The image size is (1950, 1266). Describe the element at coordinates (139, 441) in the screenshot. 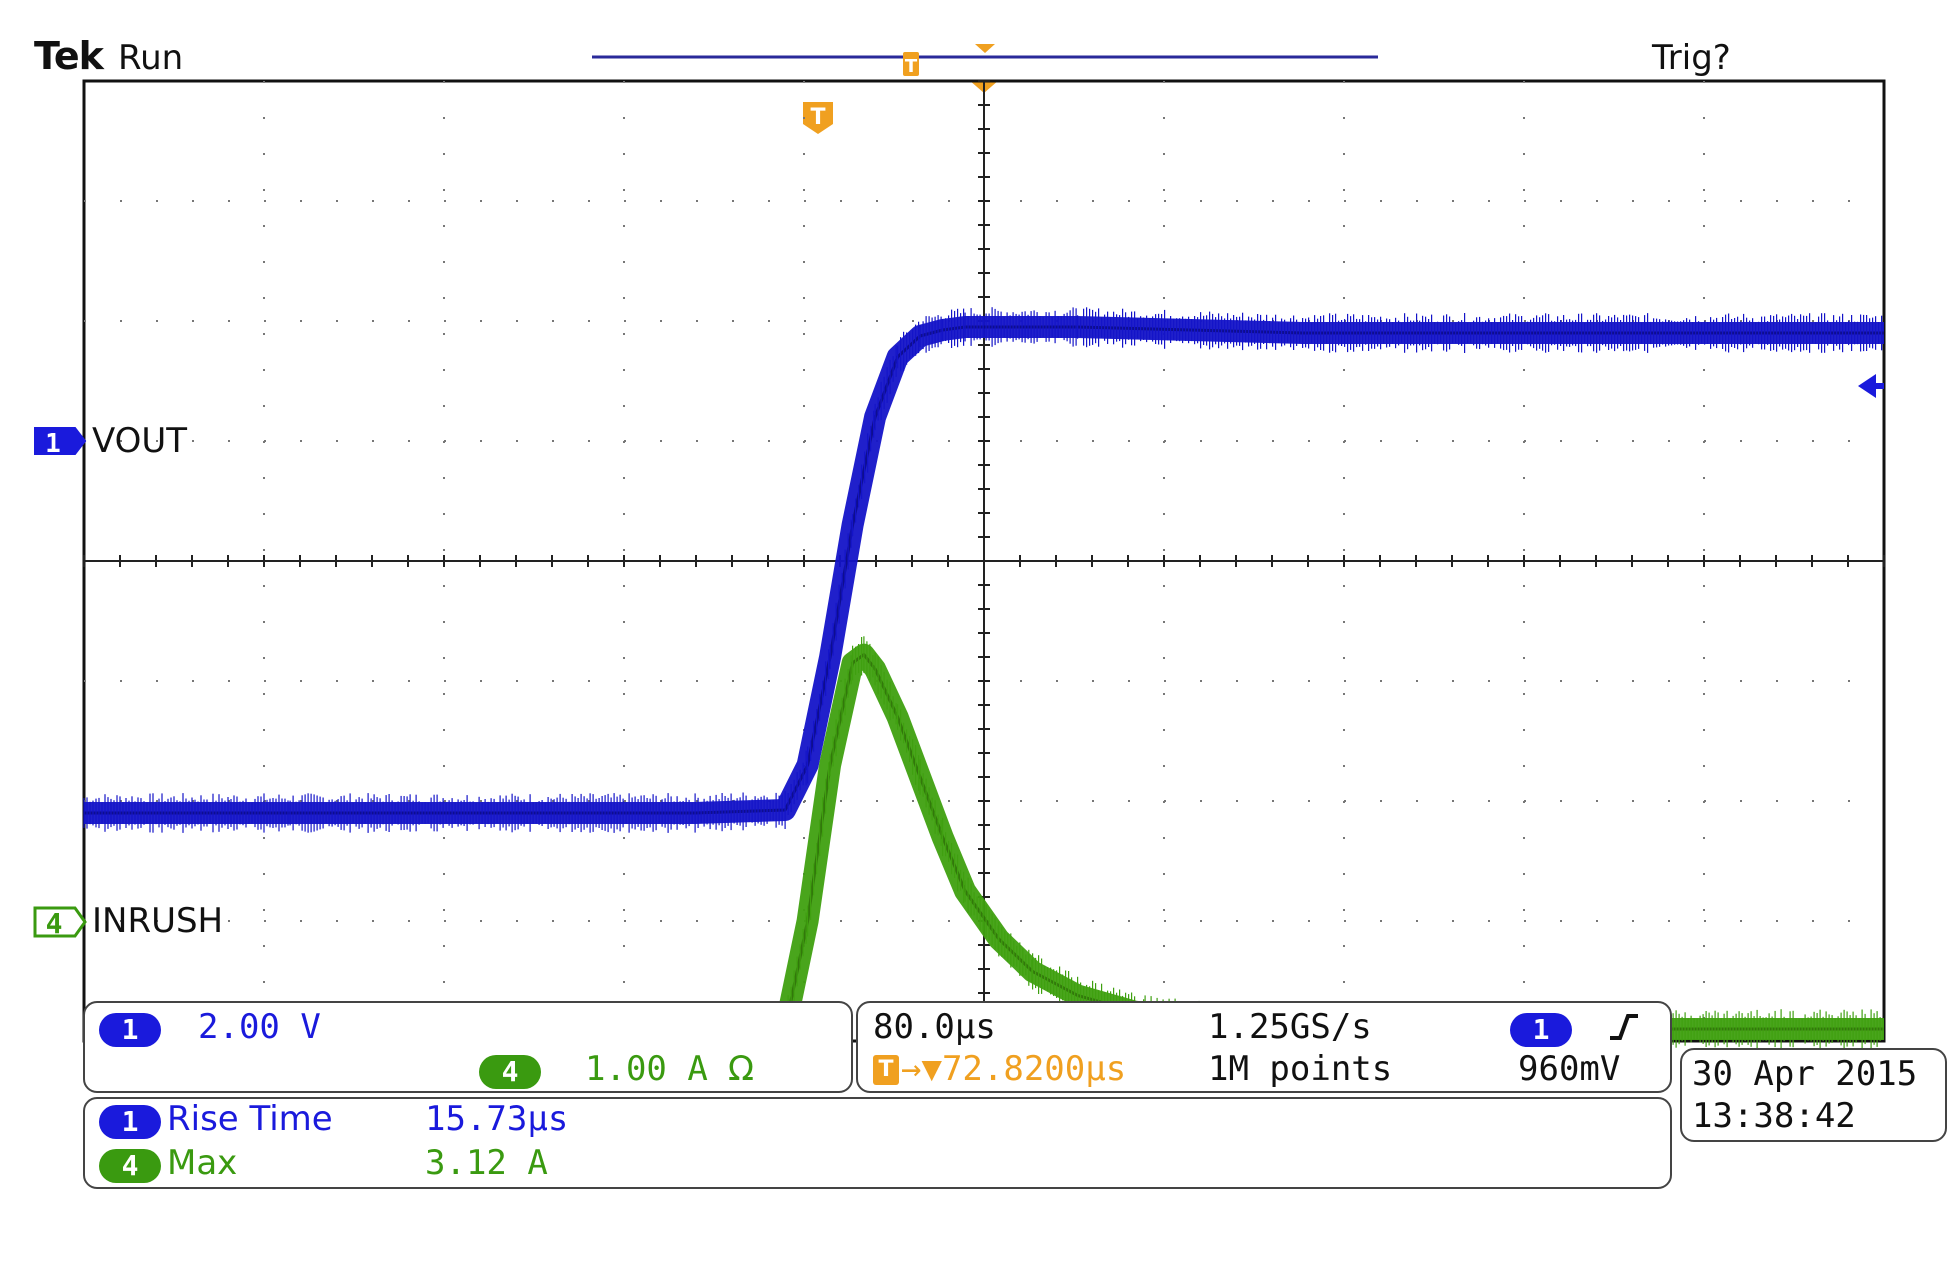

I see `ch1-label: VOUT` at that location.